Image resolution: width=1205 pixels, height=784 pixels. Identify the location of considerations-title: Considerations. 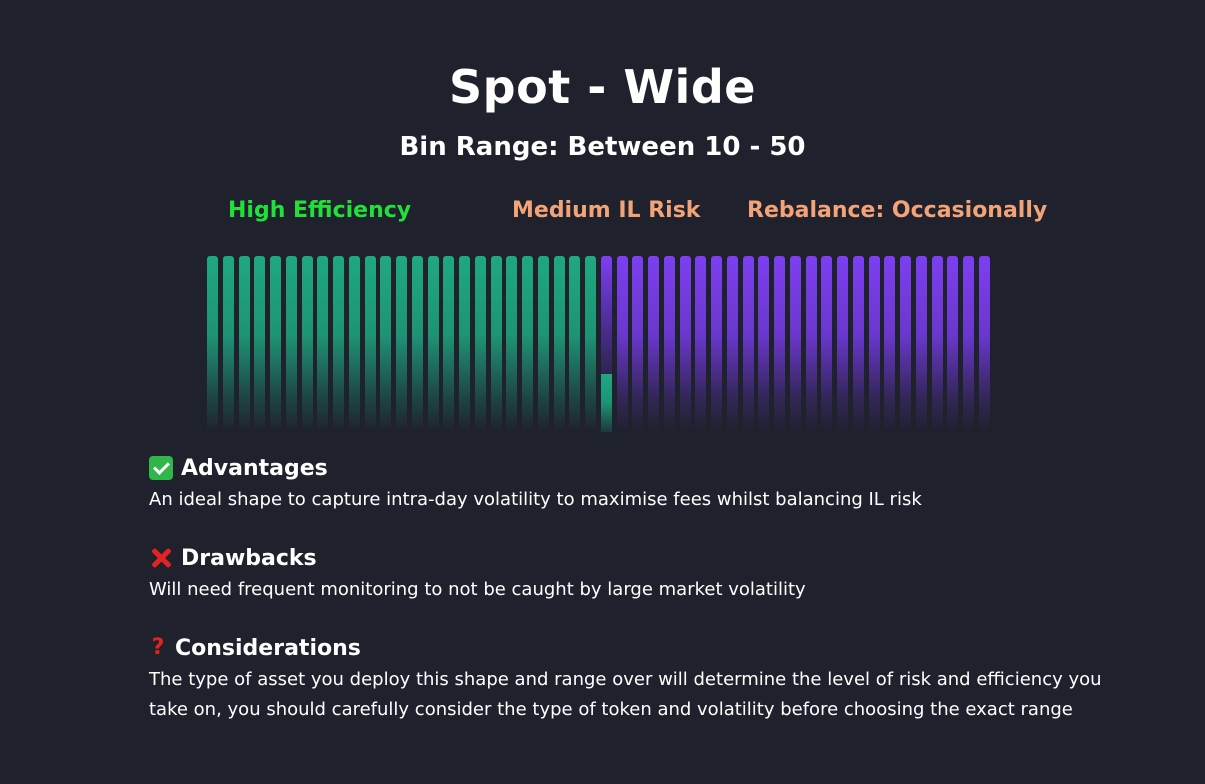
(268, 648).